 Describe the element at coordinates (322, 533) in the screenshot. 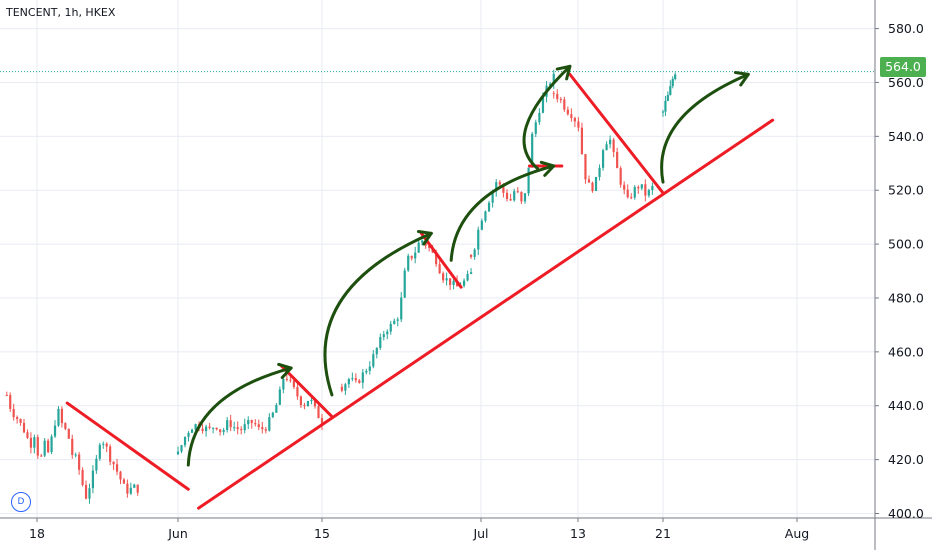

I see `x-tick-label: 15` at that location.